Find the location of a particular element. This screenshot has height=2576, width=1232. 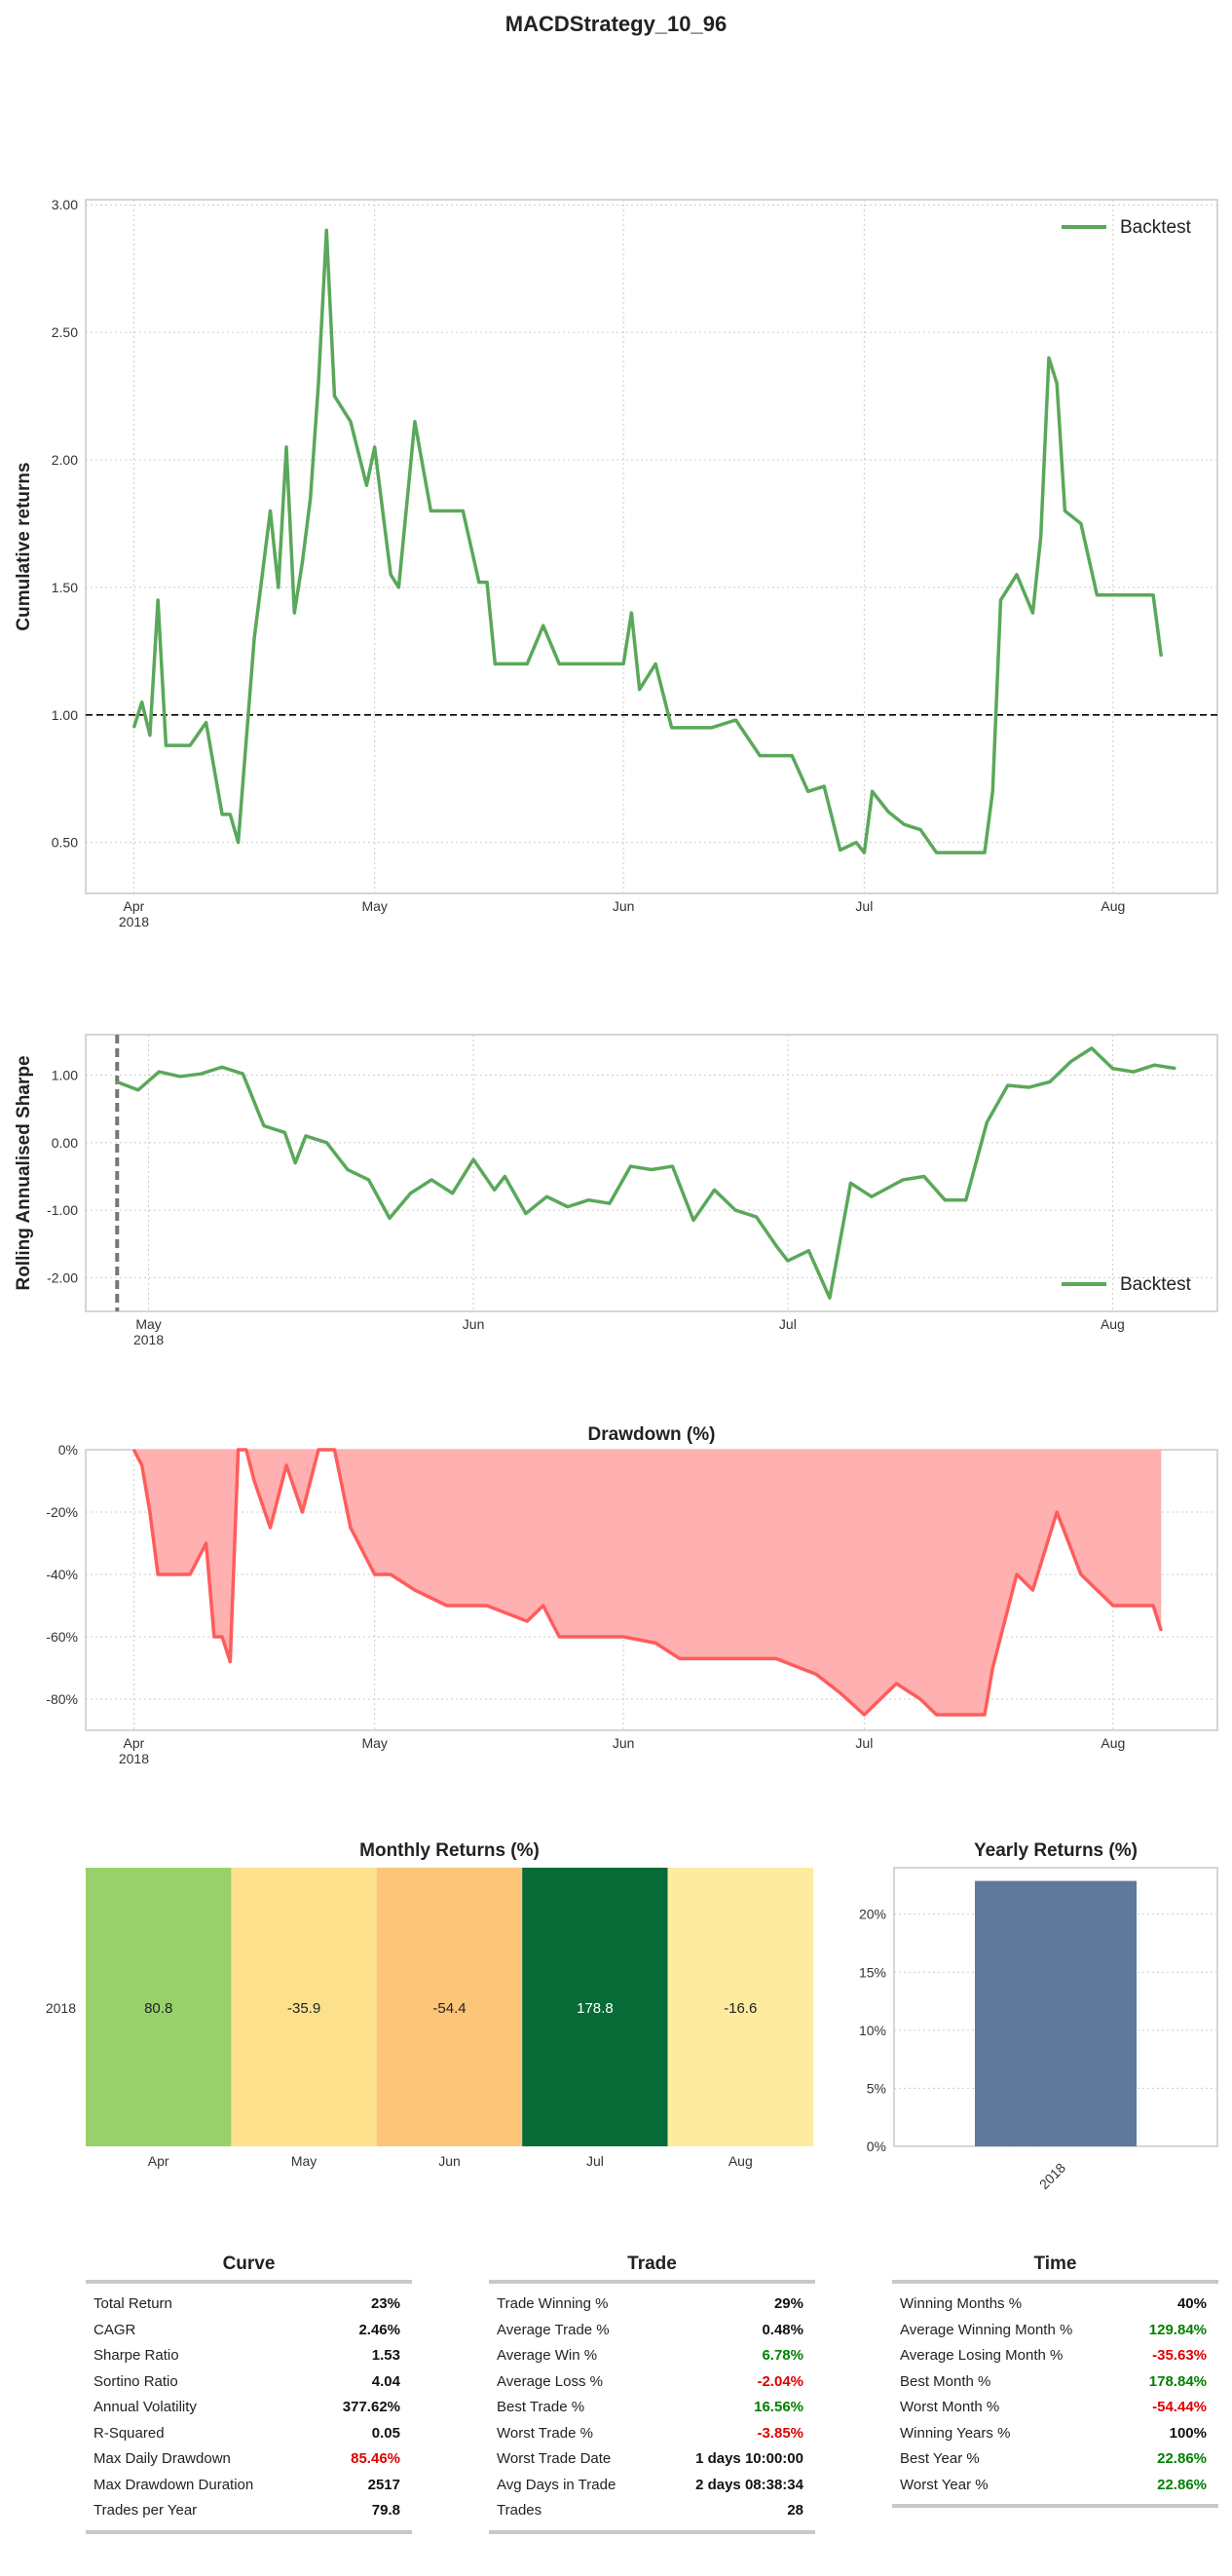

curve-stat-row: Trades per Year 79.8 is located at coordinates (246, 2511).